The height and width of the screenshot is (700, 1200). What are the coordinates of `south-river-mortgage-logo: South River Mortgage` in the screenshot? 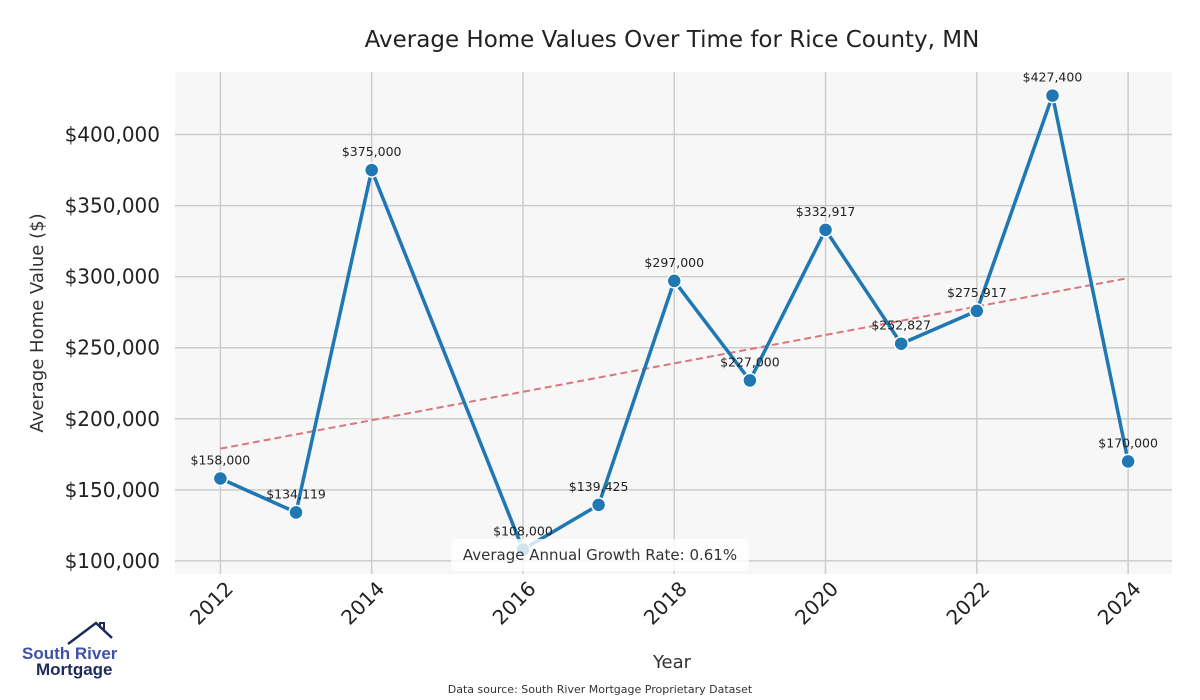 It's located at (68, 650).